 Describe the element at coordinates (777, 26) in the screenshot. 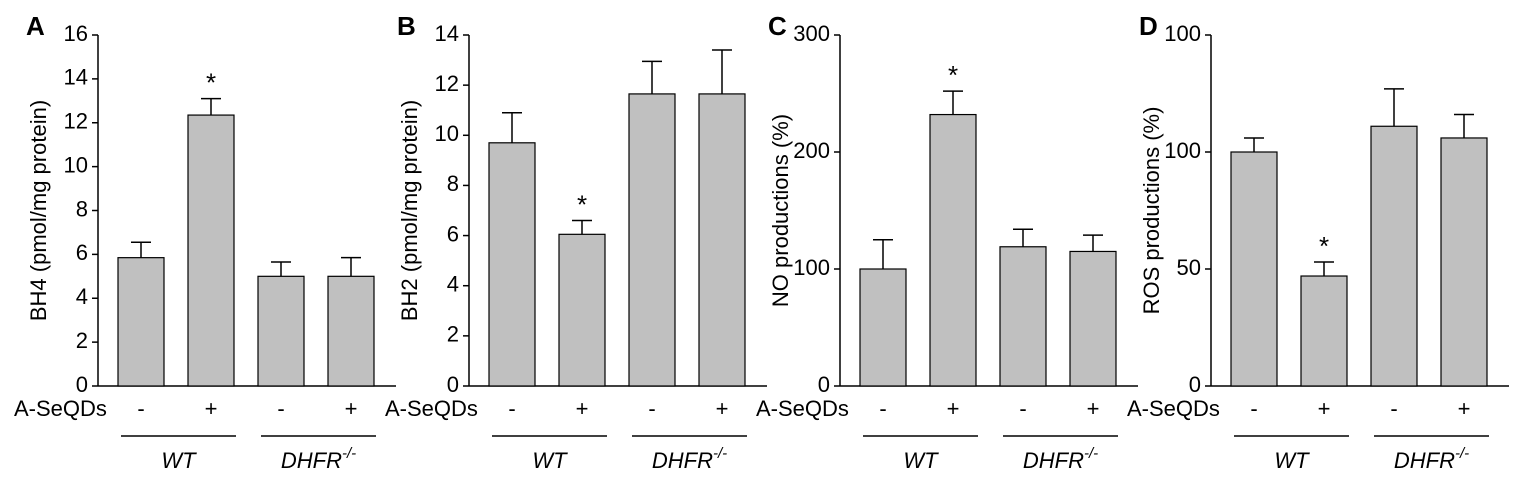

I see `panel-letter: C` at that location.